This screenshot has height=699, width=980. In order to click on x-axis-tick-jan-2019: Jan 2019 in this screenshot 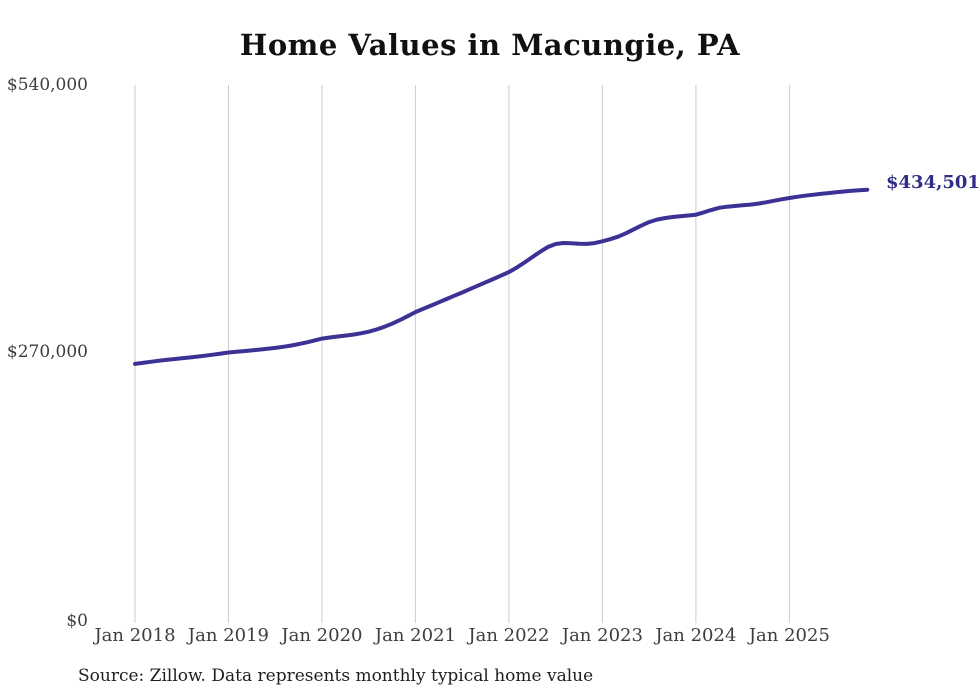, I will do `click(228, 635)`.